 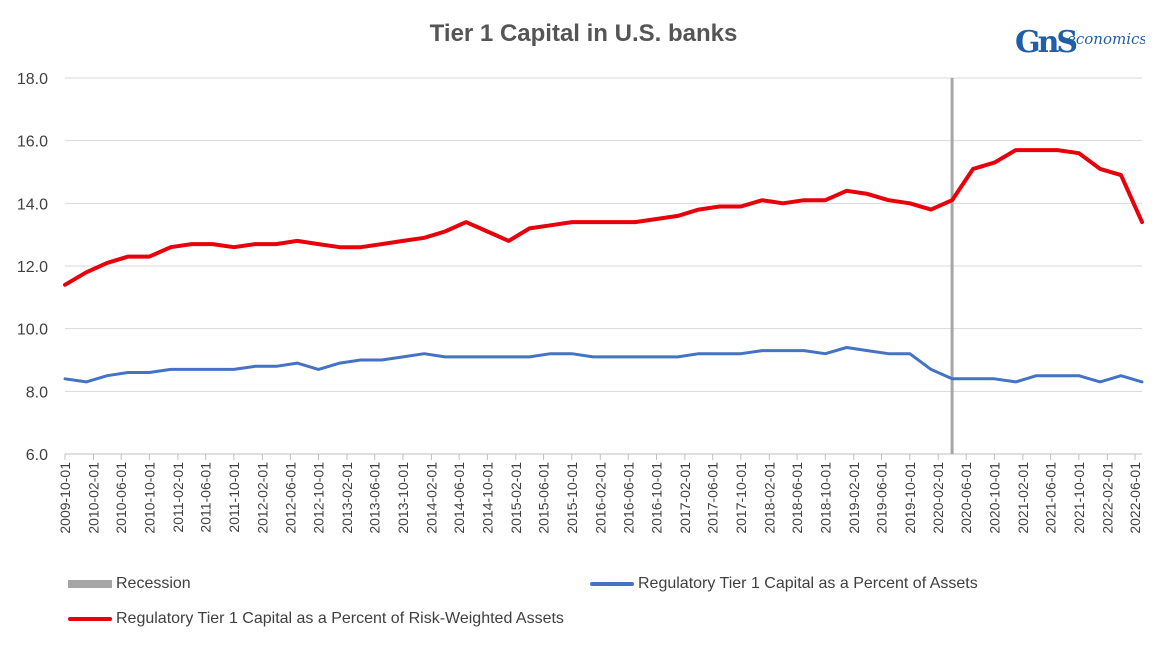 I want to click on x-tick-label: 2021-02-01, so click(x=1023, y=498).